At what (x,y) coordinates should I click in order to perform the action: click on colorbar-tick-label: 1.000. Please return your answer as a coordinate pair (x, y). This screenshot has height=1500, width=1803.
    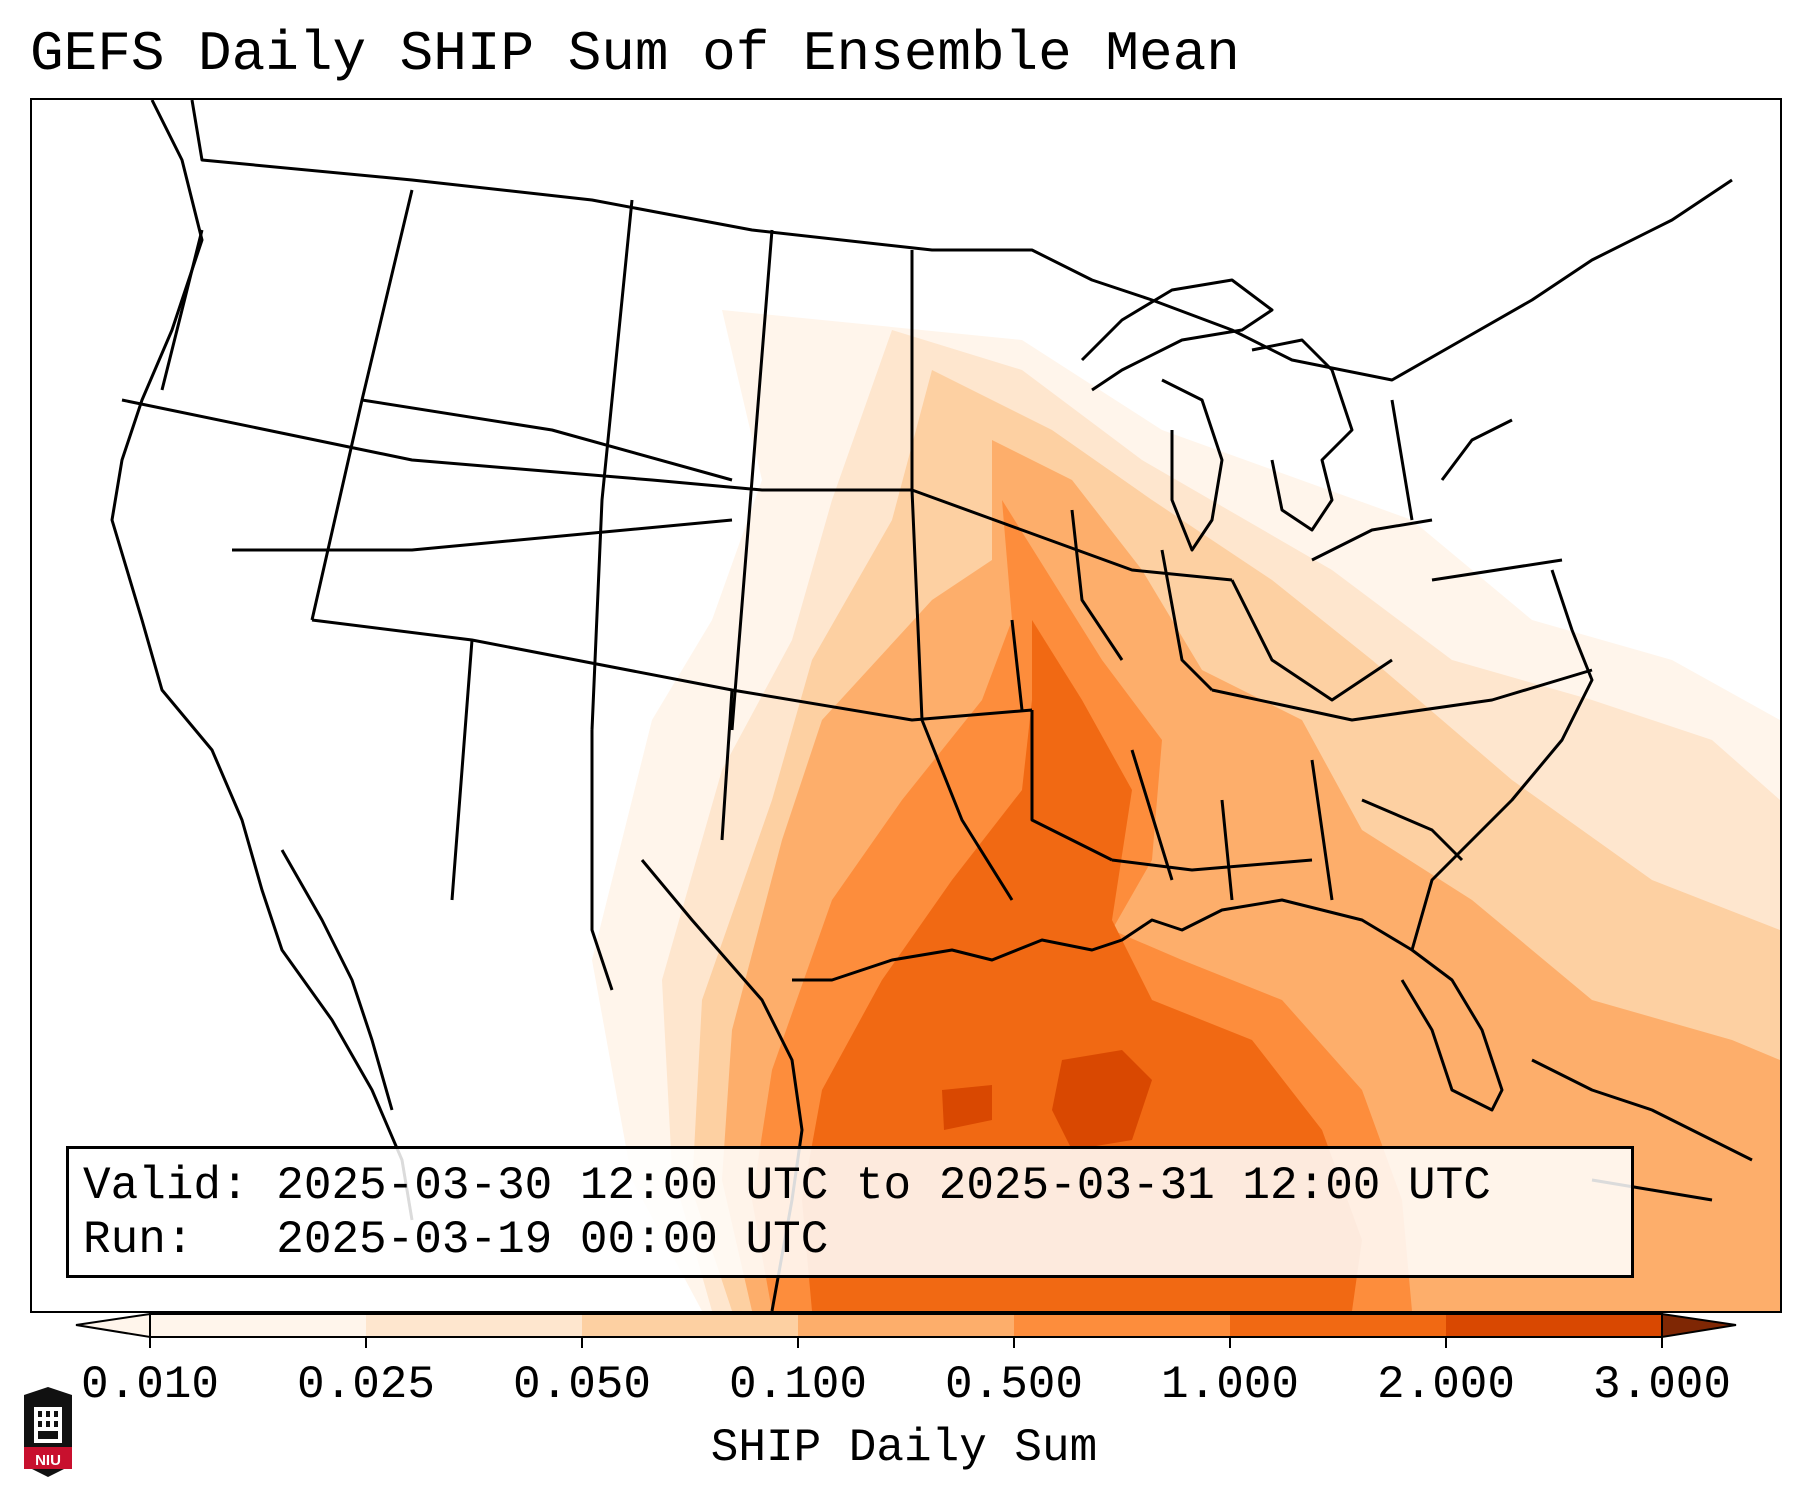
    Looking at the image, I should click on (1230, 1385).